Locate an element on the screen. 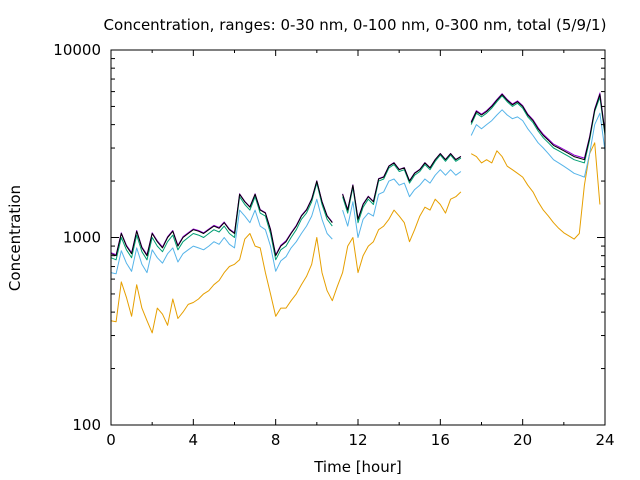  y-tick-label: 10000 is located at coordinates (77, 50).